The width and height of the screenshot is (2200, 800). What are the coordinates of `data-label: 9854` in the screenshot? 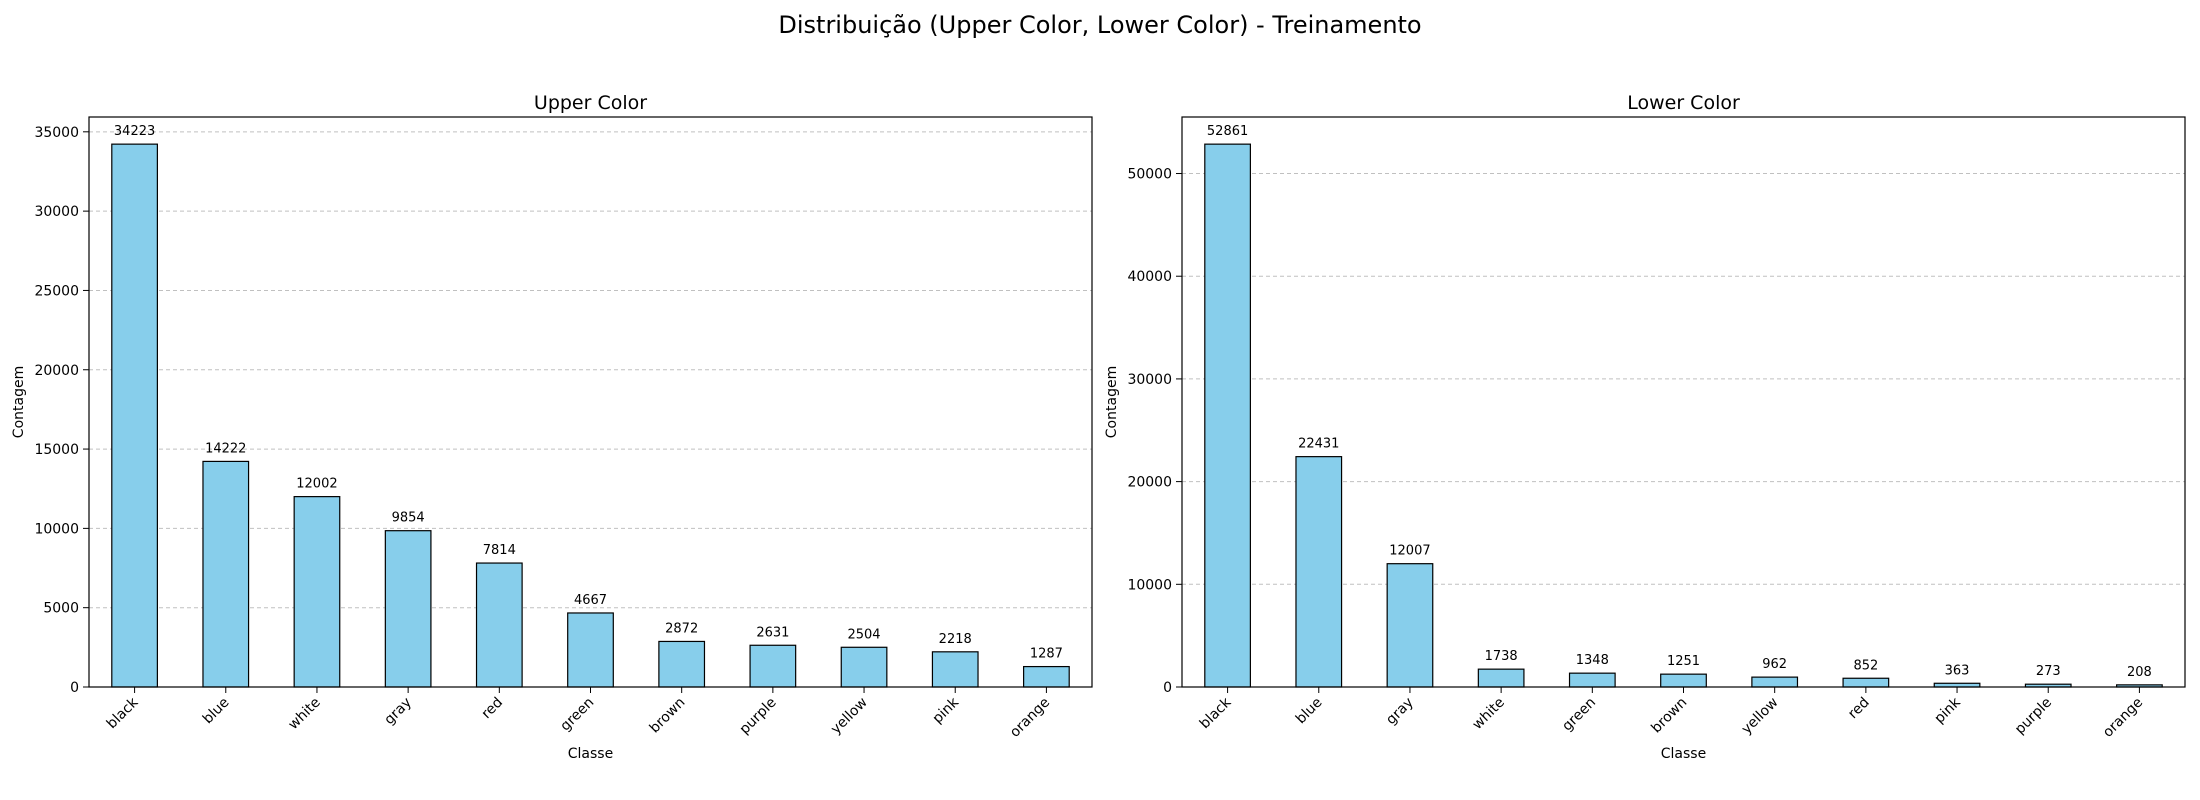 It's located at (408, 518).